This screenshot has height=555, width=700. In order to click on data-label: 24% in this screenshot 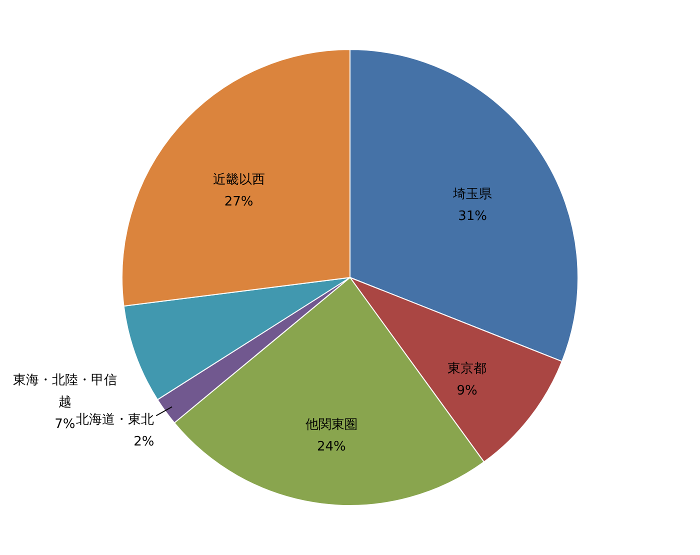, I will do `click(331, 447)`.